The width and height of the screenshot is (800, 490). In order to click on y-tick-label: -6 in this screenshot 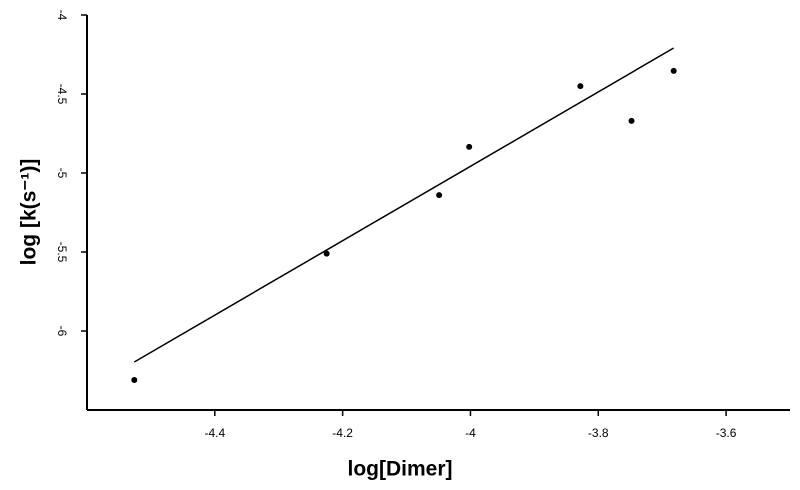, I will do `click(62, 331)`.